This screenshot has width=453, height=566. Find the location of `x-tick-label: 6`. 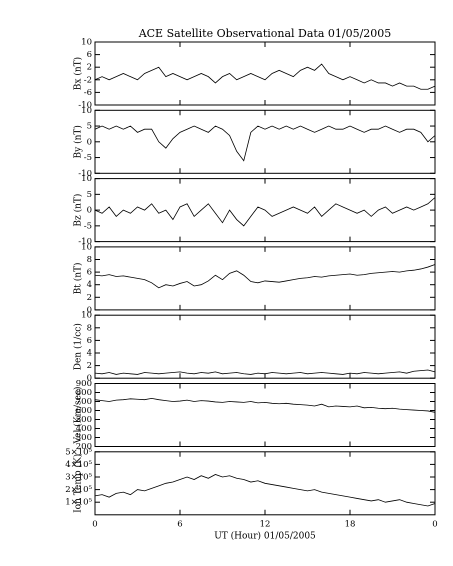

x-tick-label: 6 is located at coordinates (179, 524).